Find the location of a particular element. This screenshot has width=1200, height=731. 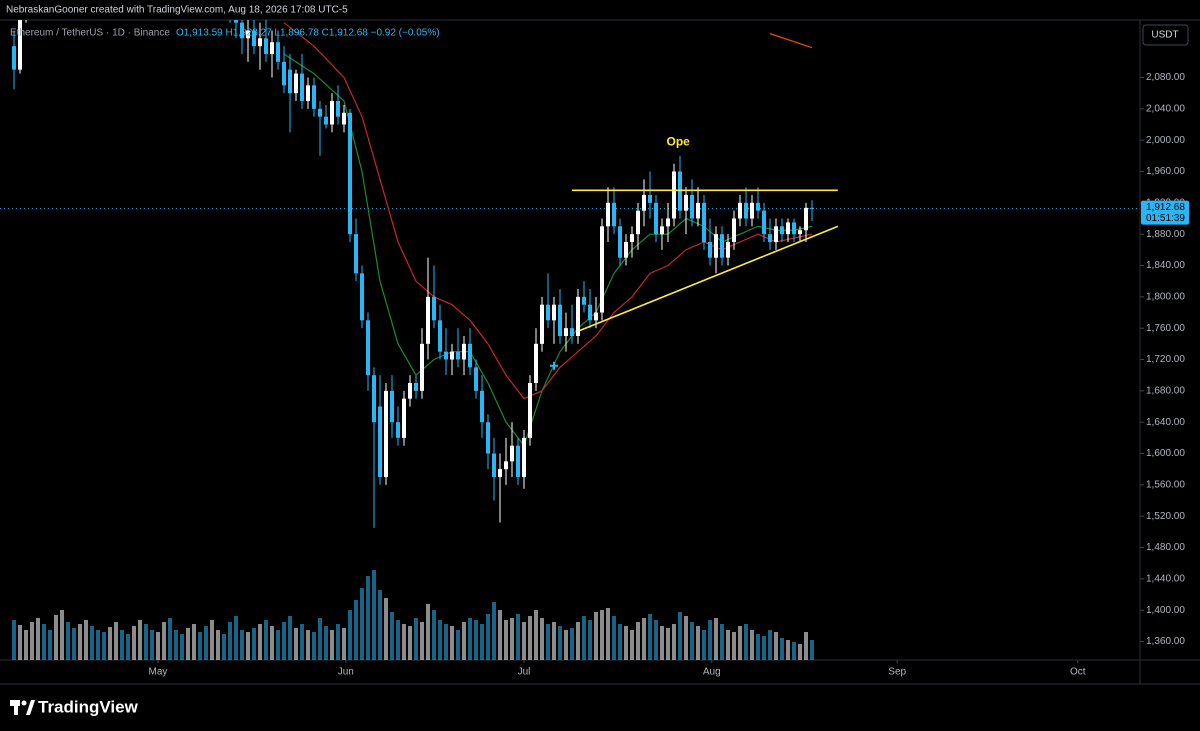

currency: USDT is located at coordinates (1164, 35).